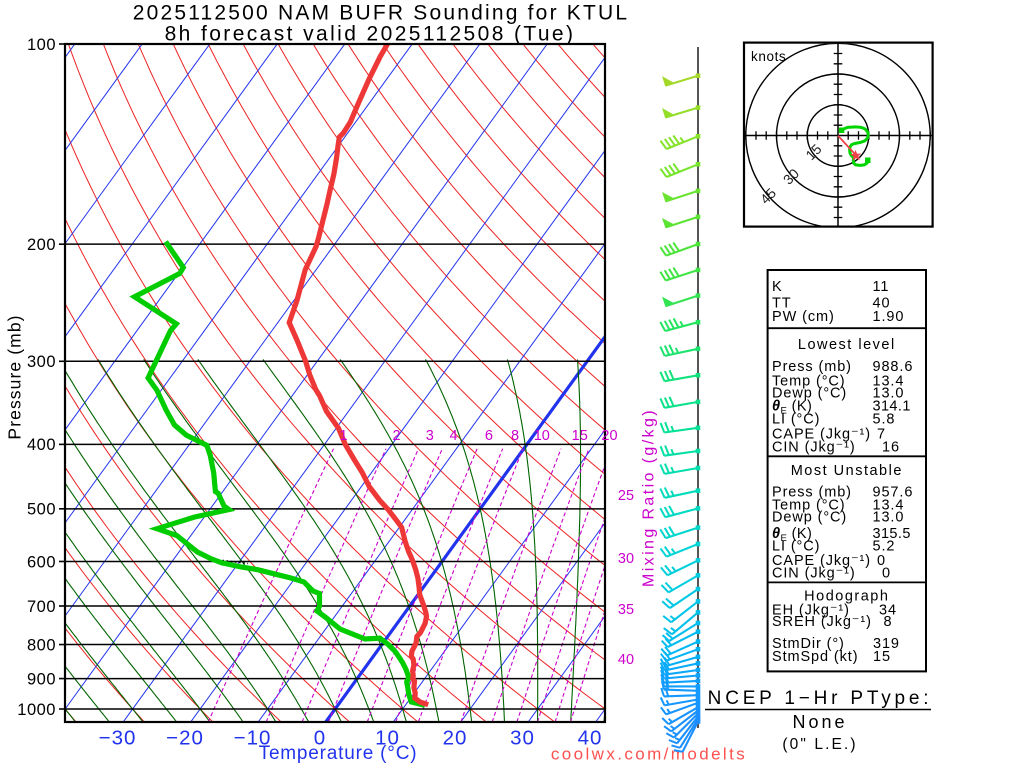  What do you see at coordinates (846, 596) in the screenshot?
I see `svg-text: Hodograph` at bounding box center [846, 596].